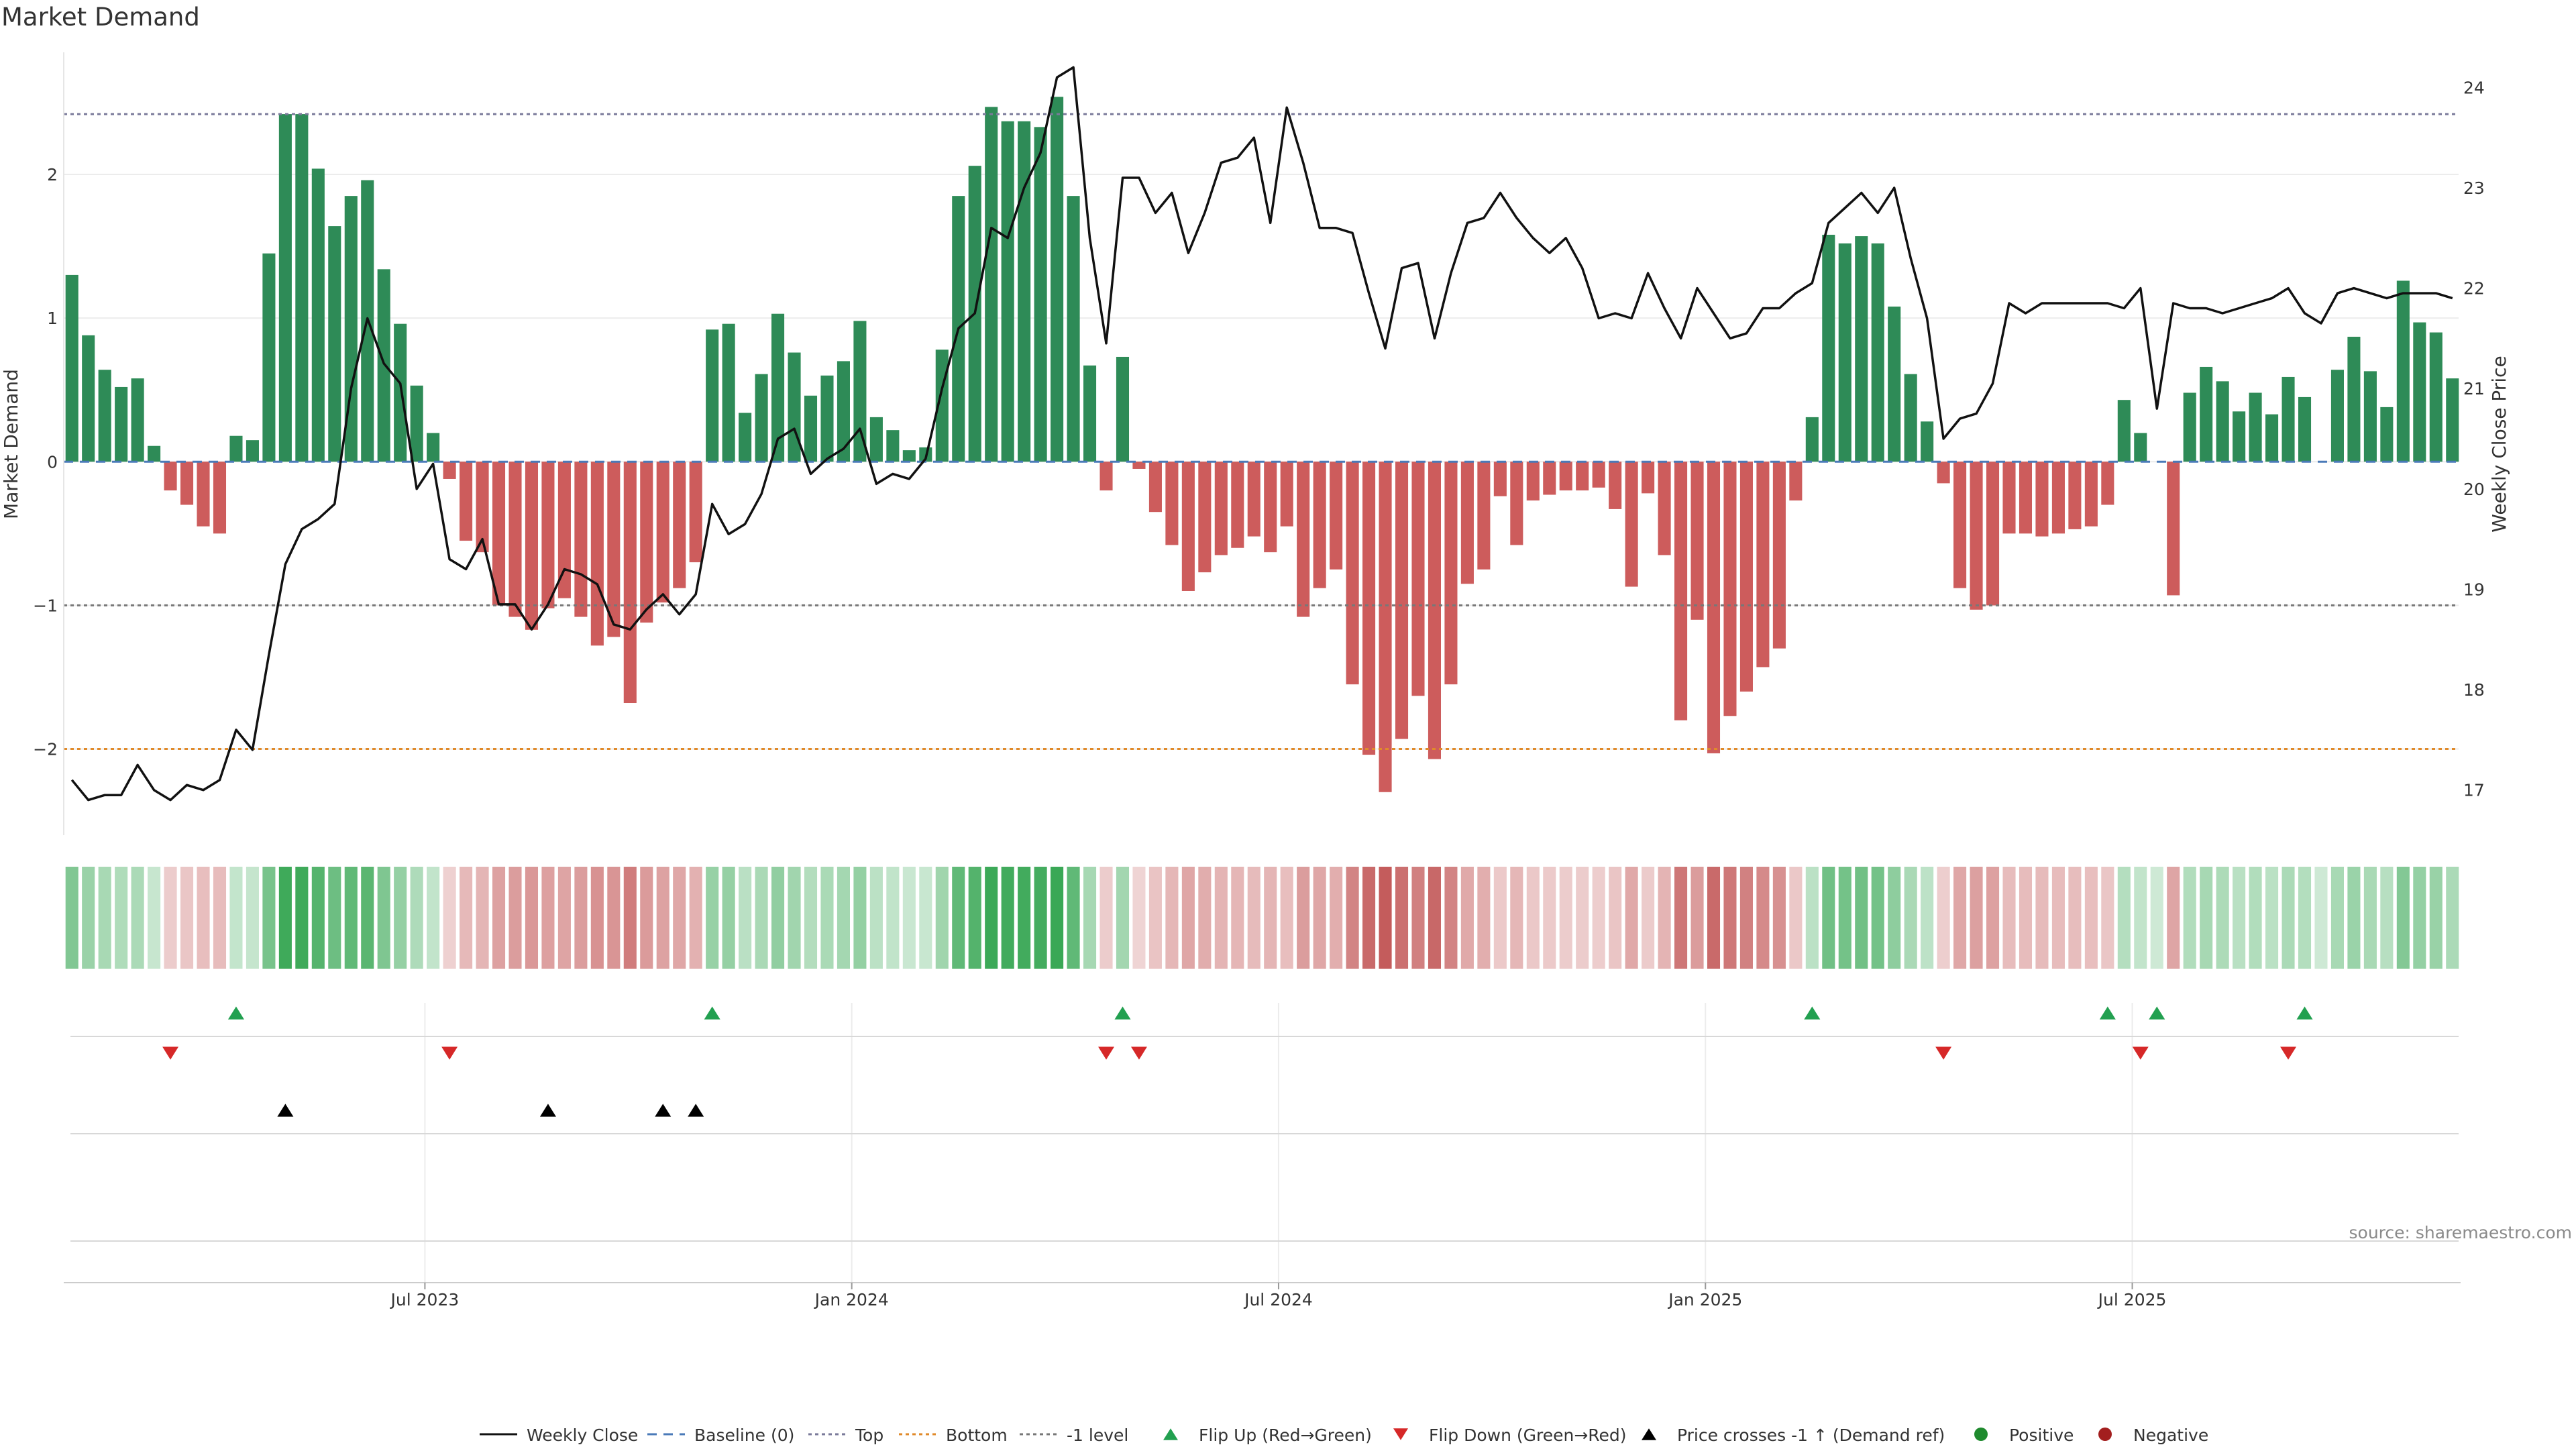 Image resolution: width=2576 pixels, height=1449 pixels. What do you see at coordinates (52, 462) in the screenshot?
I see `y-tick-left: 0` at bounding box center [52, 462].